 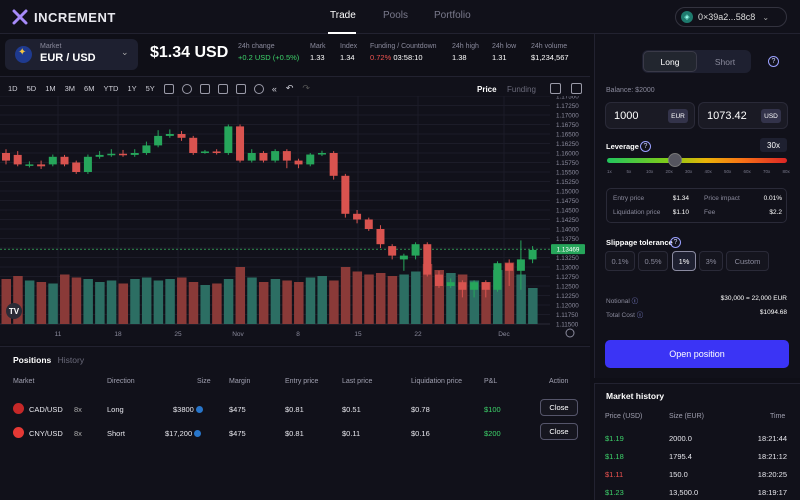 What do you see at coordinates (492, 409) in the screenshot?
I see `row-pnl: $100` at bounding box center [492, 409].